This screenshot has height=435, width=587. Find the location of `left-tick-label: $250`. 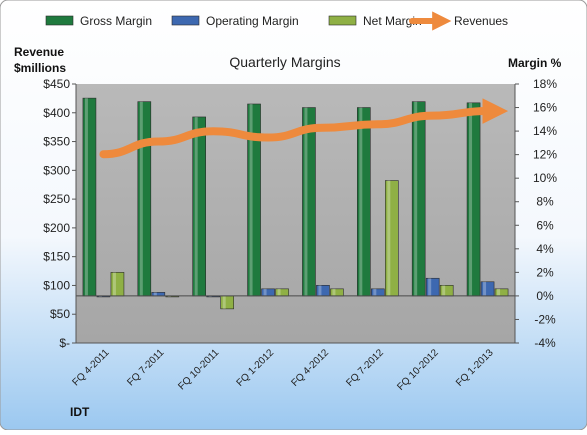

left-tick-label: $250 is located at coordinates (56, 199).